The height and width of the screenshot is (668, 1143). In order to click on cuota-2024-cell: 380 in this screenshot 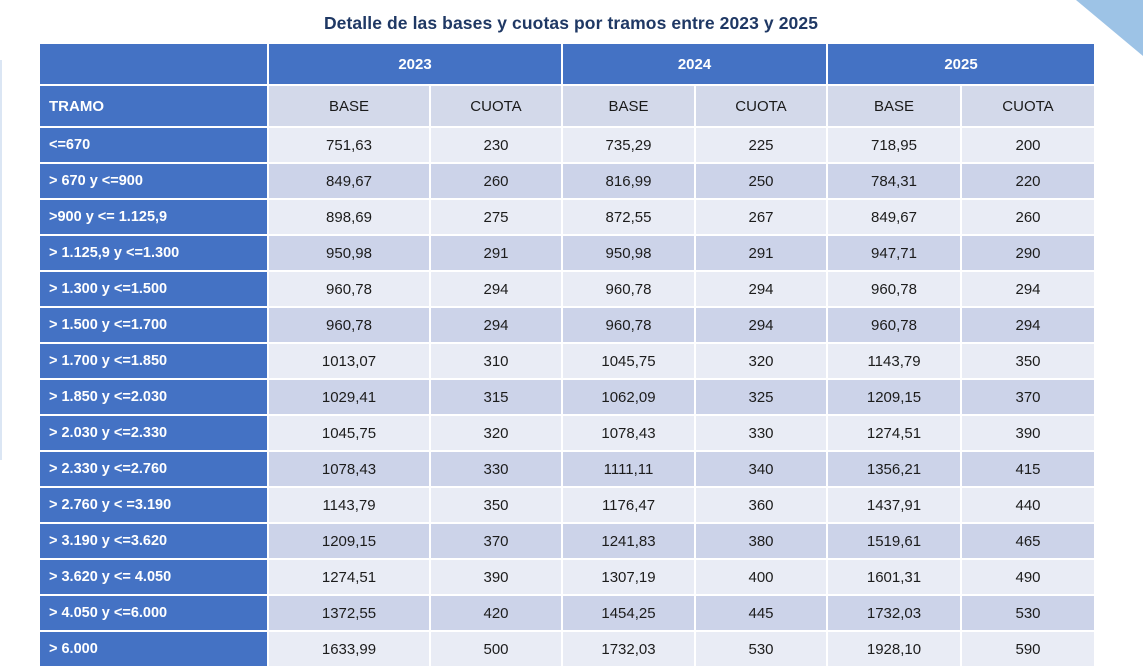, I will do `click(761, 541)`.